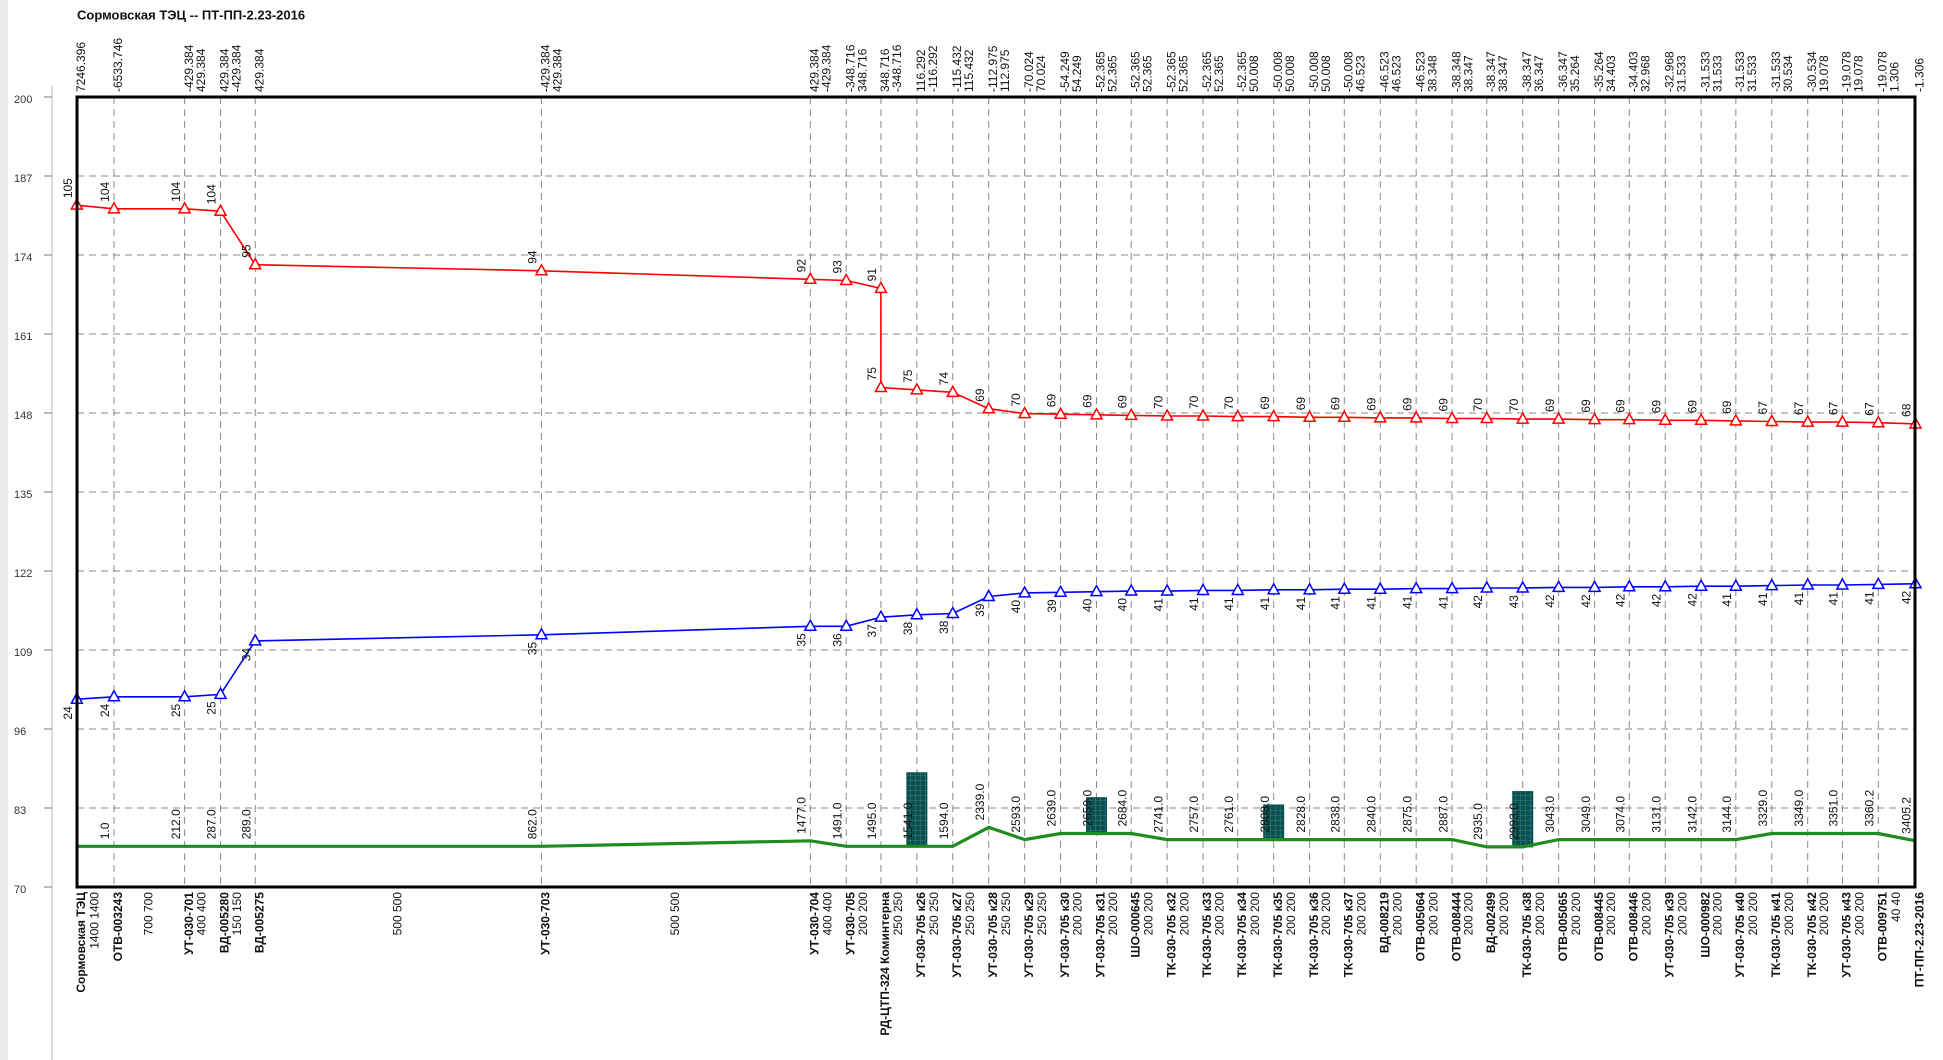  What do you see at coordinates (1088, 807) in the screenshot?
I see `chainage-label: 2659.0` at bounding box center [1088, 807].